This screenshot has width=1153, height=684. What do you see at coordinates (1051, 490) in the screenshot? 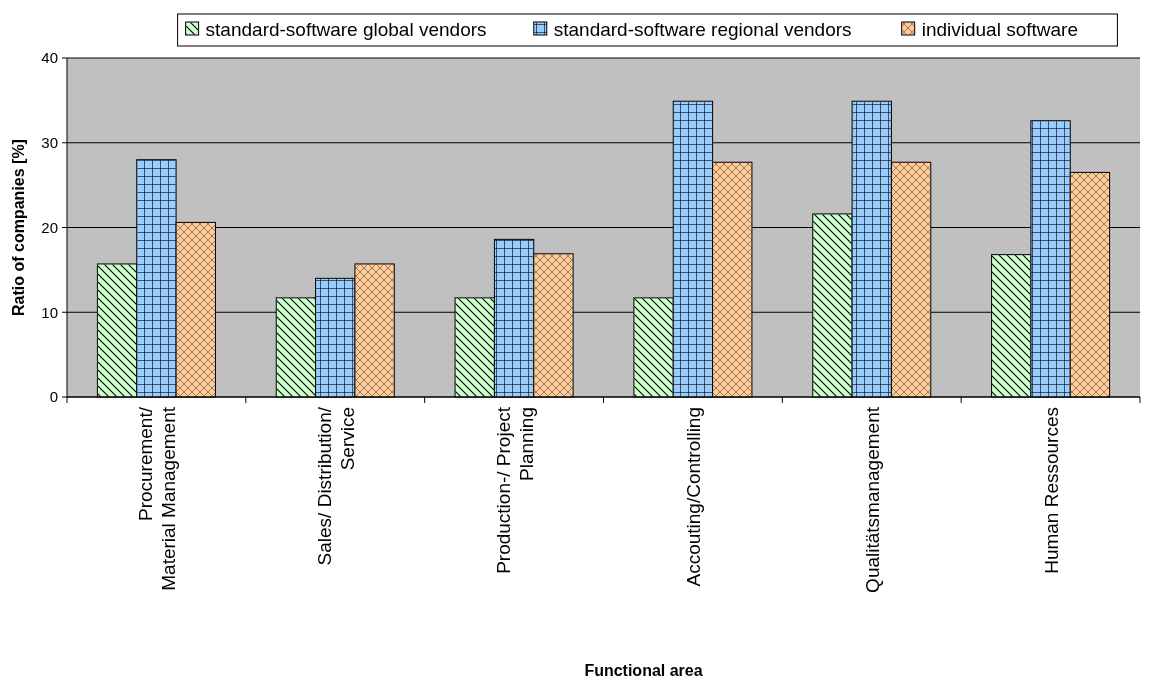
I see `x-tick-label: Human Ressources` at bounding box center [1051, 490].